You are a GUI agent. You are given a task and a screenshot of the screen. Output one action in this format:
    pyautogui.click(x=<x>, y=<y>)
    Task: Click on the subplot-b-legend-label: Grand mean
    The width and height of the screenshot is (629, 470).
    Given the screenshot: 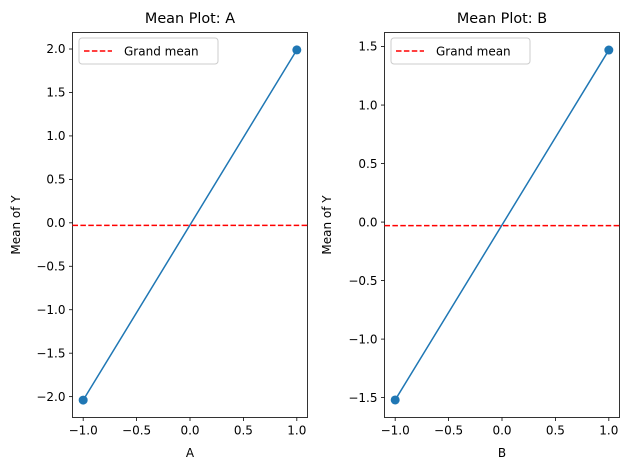 What is the action you would take?
    pyautogui.click(x=473, y=52)
    